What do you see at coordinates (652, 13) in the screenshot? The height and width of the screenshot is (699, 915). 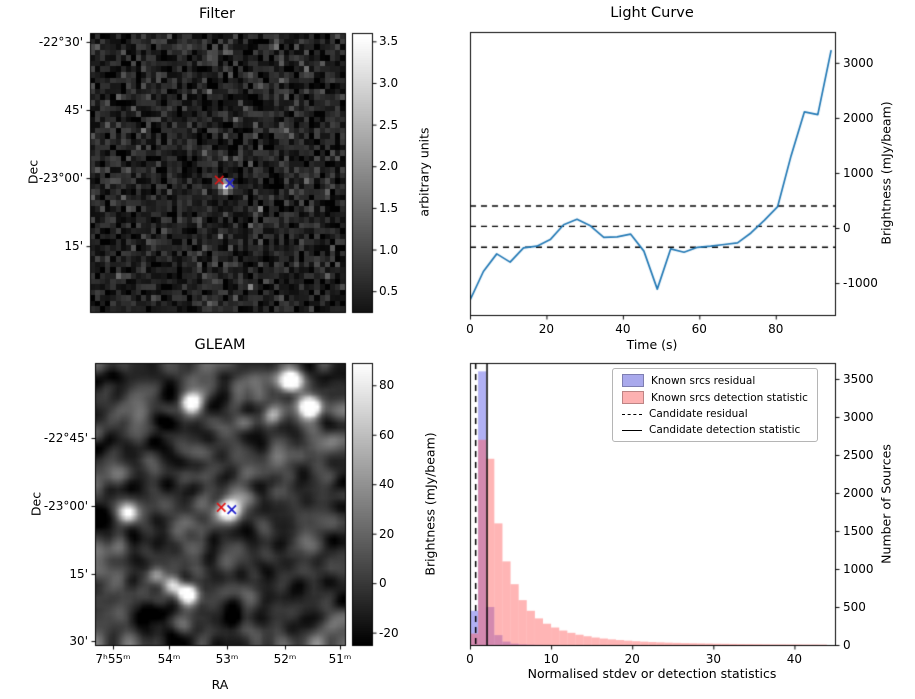 I see `lightcurve-title: Light Curve` at bounding box center [652, 13].